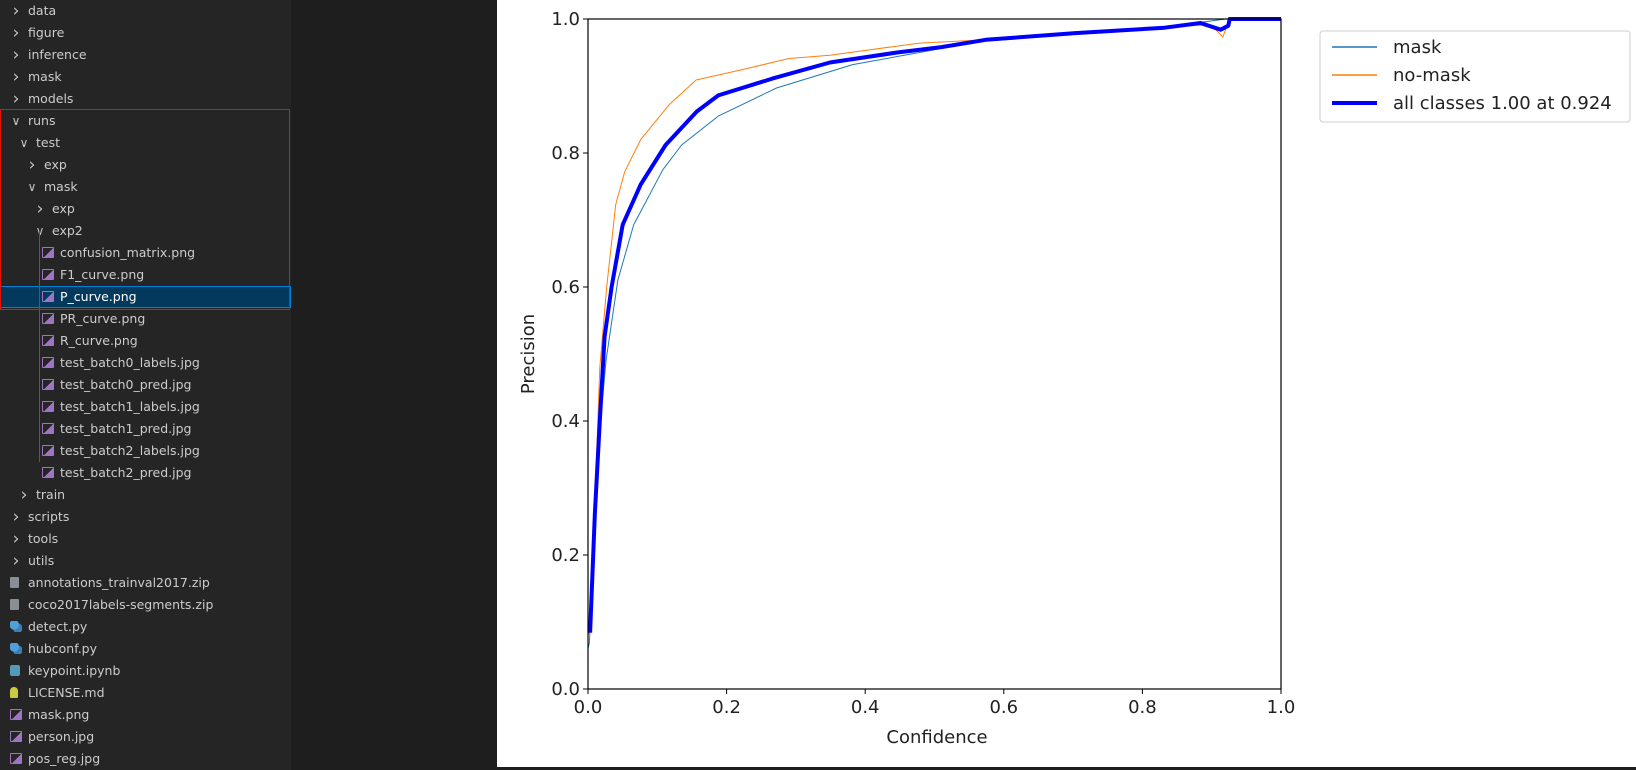  I want to click on x-axis-label: Confidence, so click(936, 737).